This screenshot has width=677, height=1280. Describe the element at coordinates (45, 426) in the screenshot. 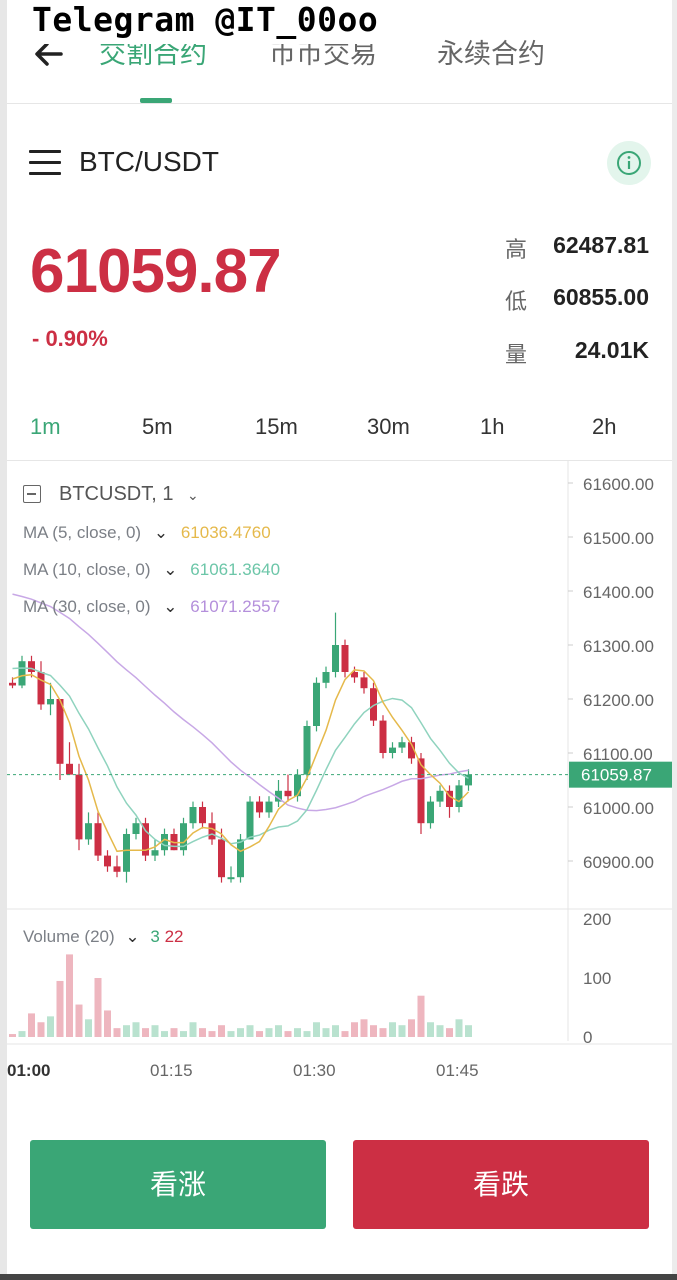

I see `interval-1m: 1m` at that location.